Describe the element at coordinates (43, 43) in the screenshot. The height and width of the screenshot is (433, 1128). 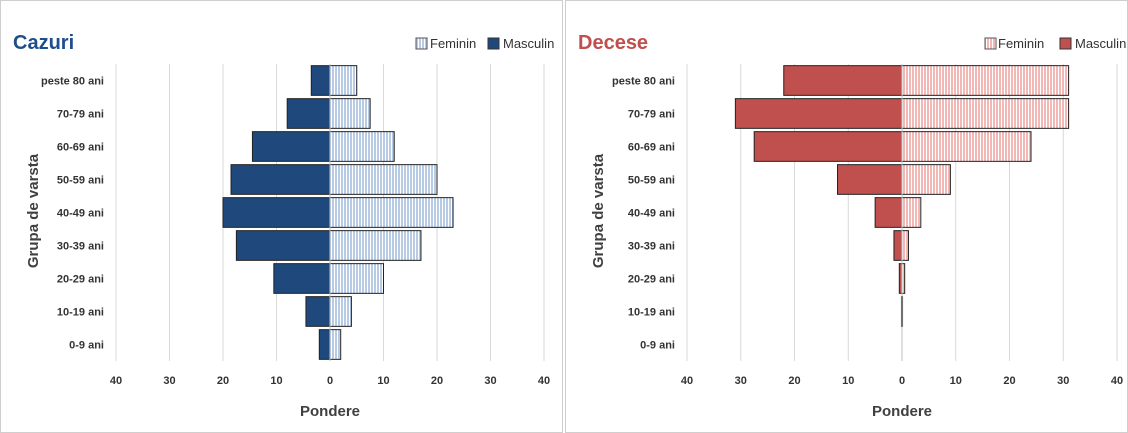
I see `chart-title: Cazuri` at that location.